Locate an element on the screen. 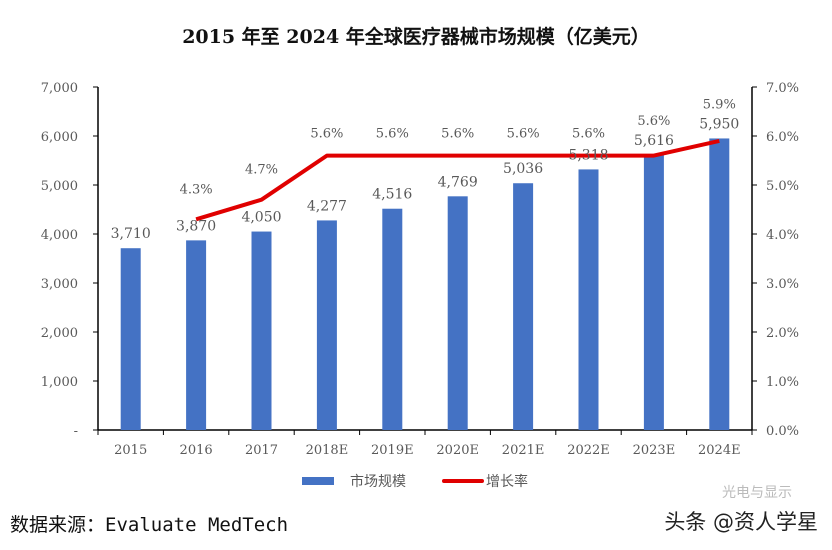  x-tick-label: 2021E is located at coordinates (523, 450).